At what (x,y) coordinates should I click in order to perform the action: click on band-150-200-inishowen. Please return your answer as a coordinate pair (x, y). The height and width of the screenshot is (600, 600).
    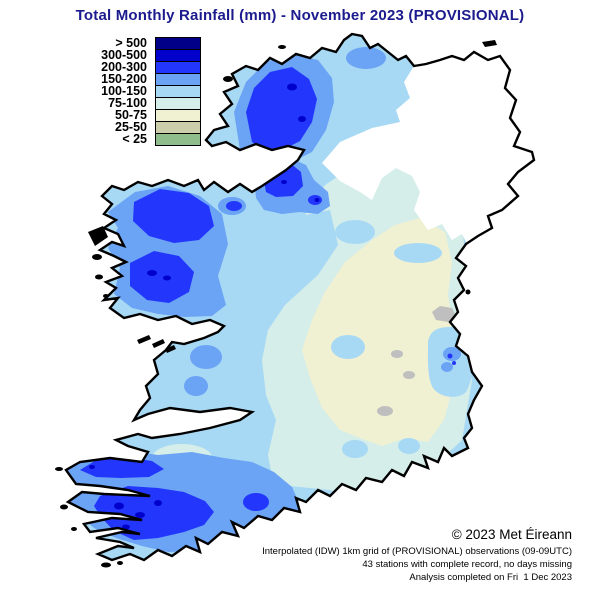
    Looking at the image, I should click on (366, 58).